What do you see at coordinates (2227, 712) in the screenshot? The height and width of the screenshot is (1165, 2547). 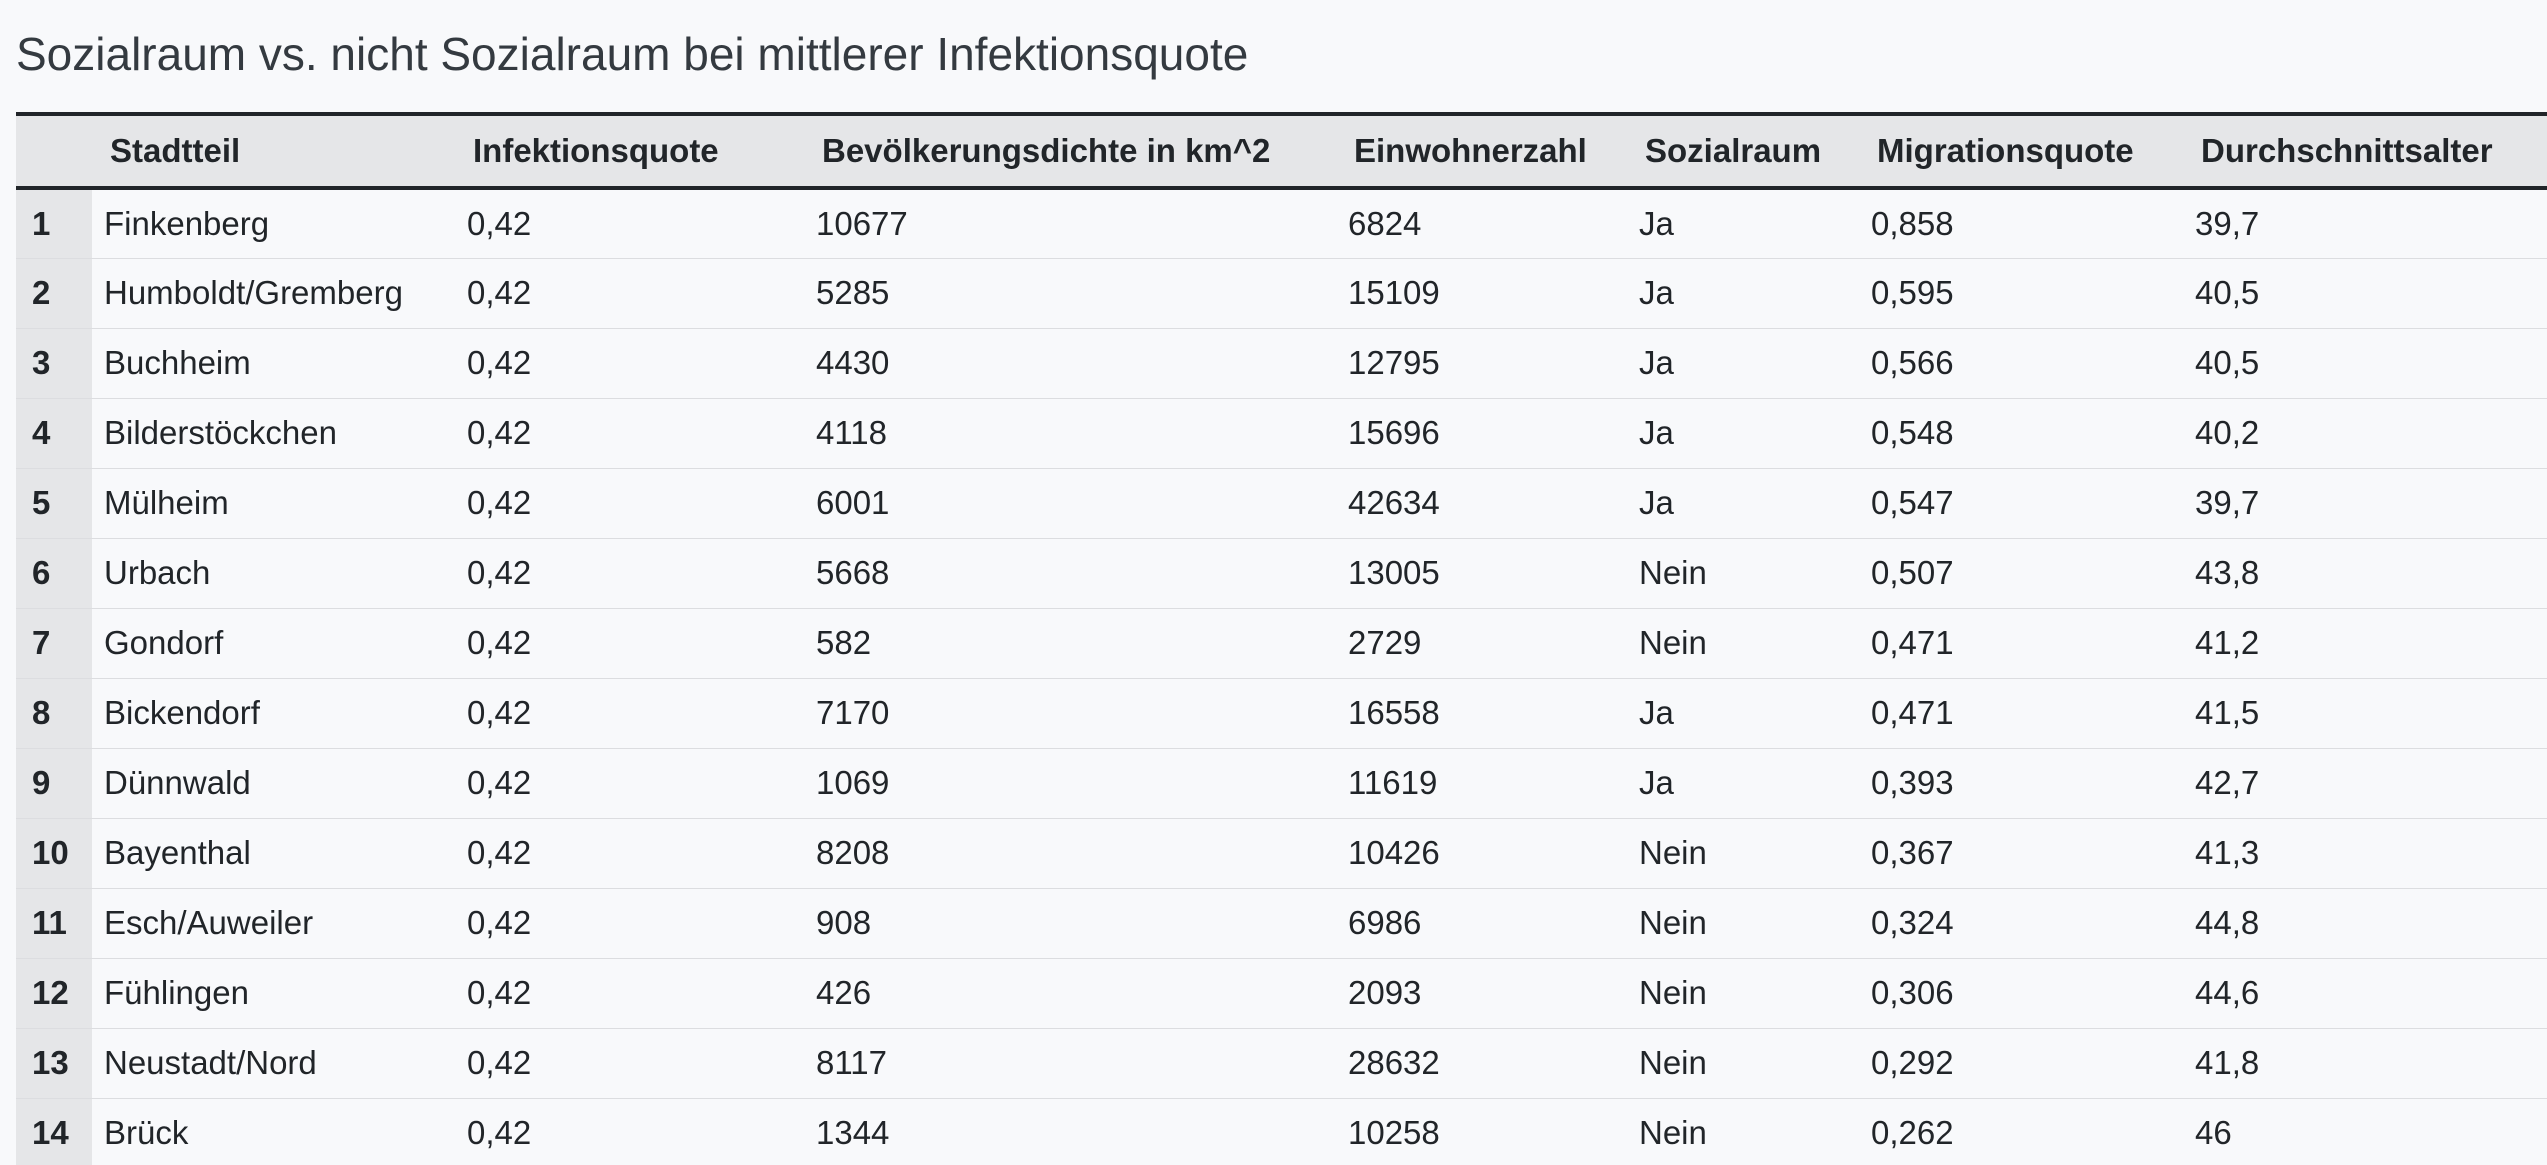 I see `cell-durchschnittsalter: 41,5` at bounding box center [2227, 712].